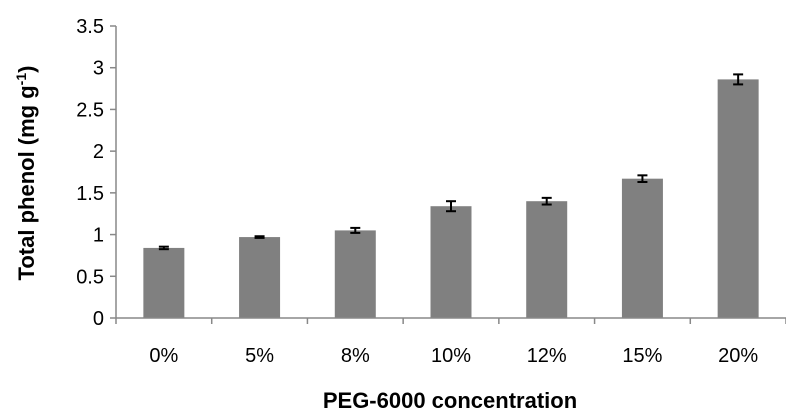 The image size is (786, 416). Describe the element at coordinates (738, 356) in the screenshot. I see `x-tick-label: 20%` at that location.